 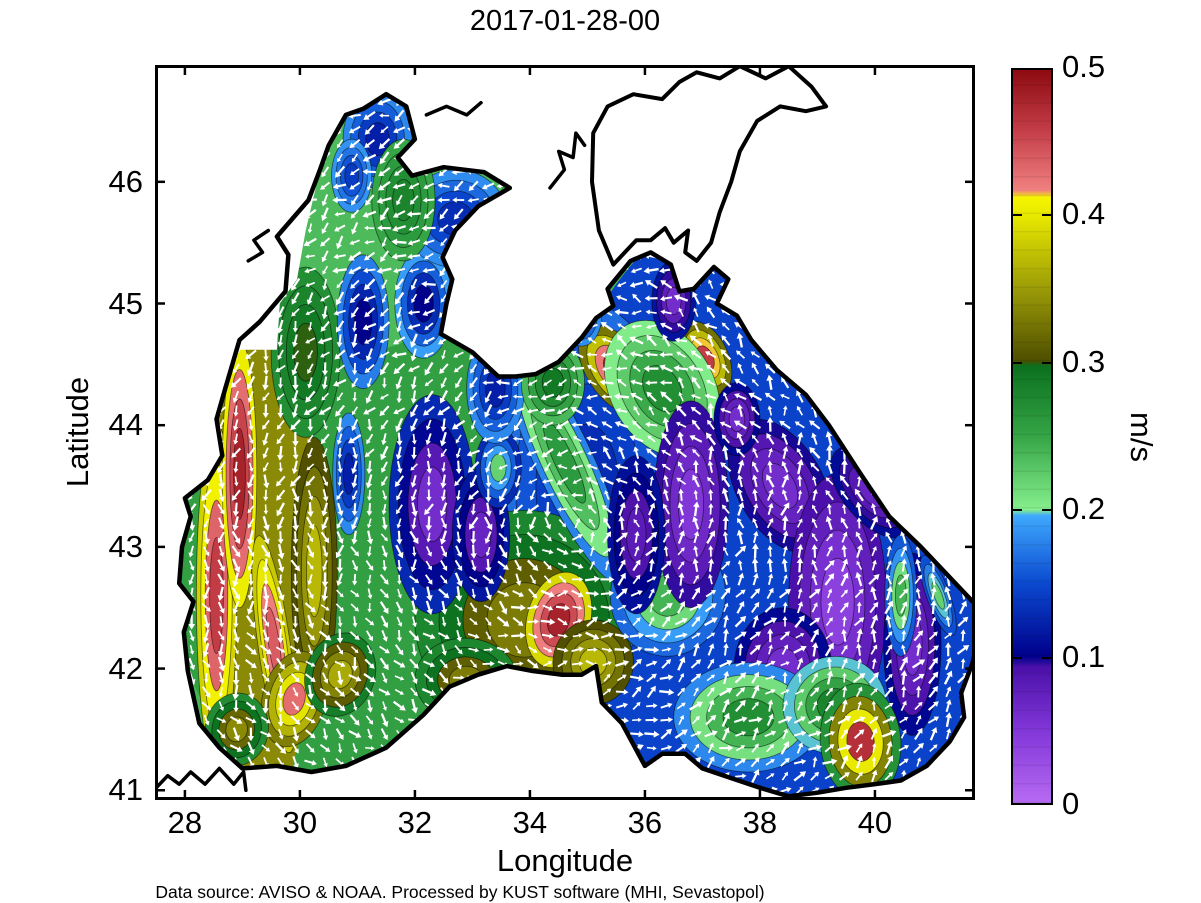 I want to click on colorbar-tick-label: 0.3, so click(x=1084, y=361).